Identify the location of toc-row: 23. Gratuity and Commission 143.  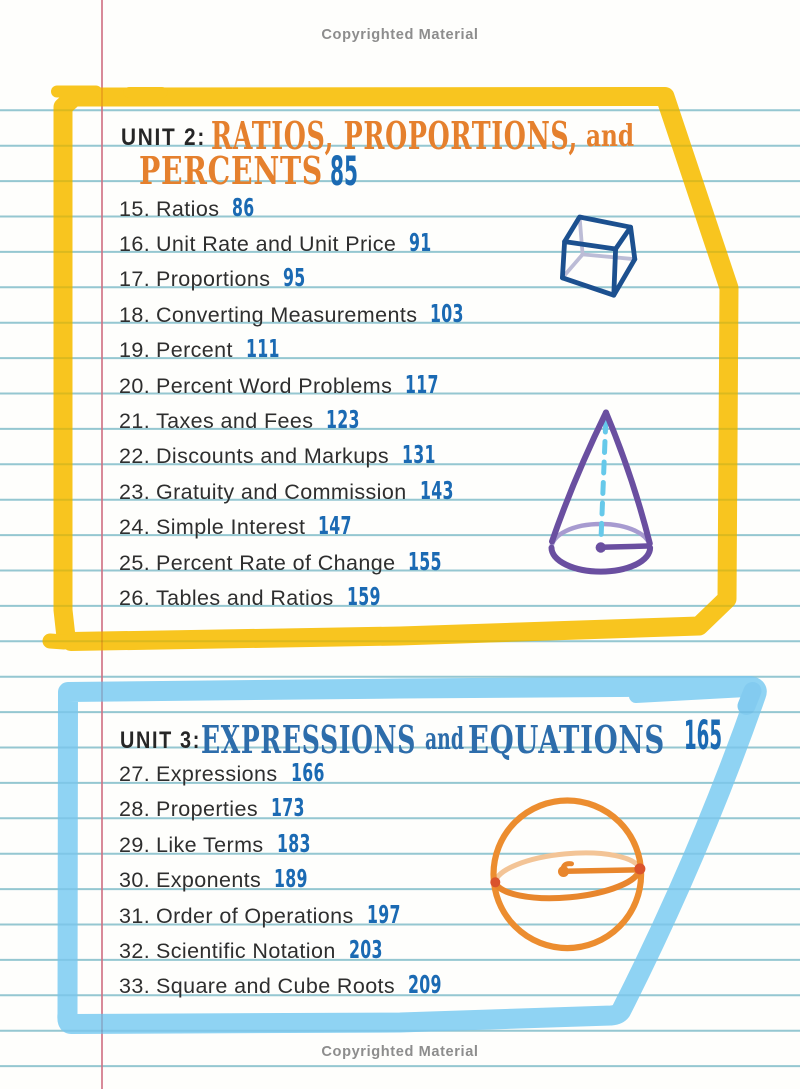
(296, 490).